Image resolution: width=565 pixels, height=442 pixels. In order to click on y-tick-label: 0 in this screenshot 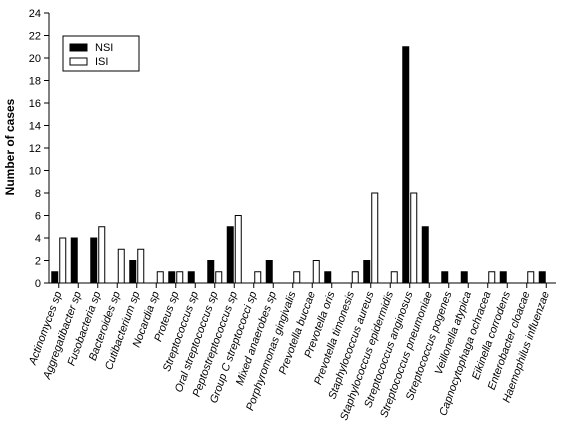, I will do `click(38, 284)`.